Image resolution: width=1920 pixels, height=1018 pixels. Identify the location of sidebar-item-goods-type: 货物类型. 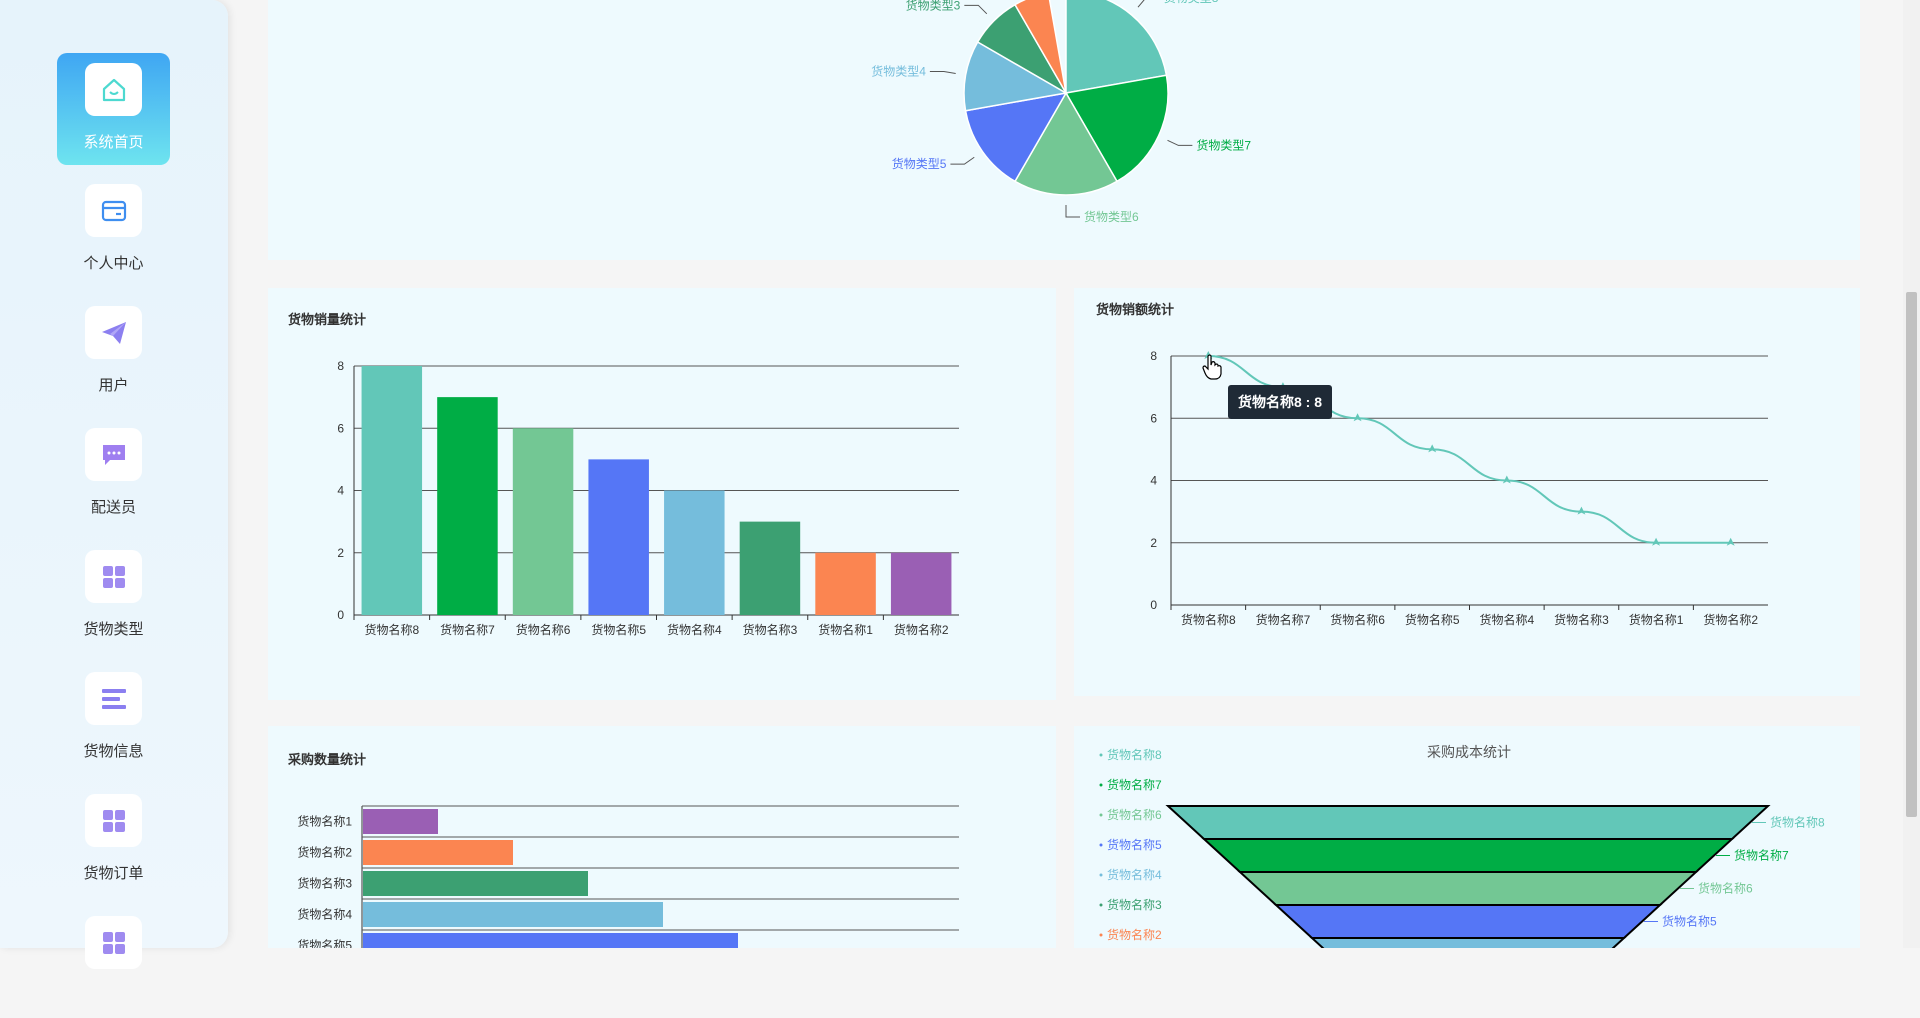
(113, 596).